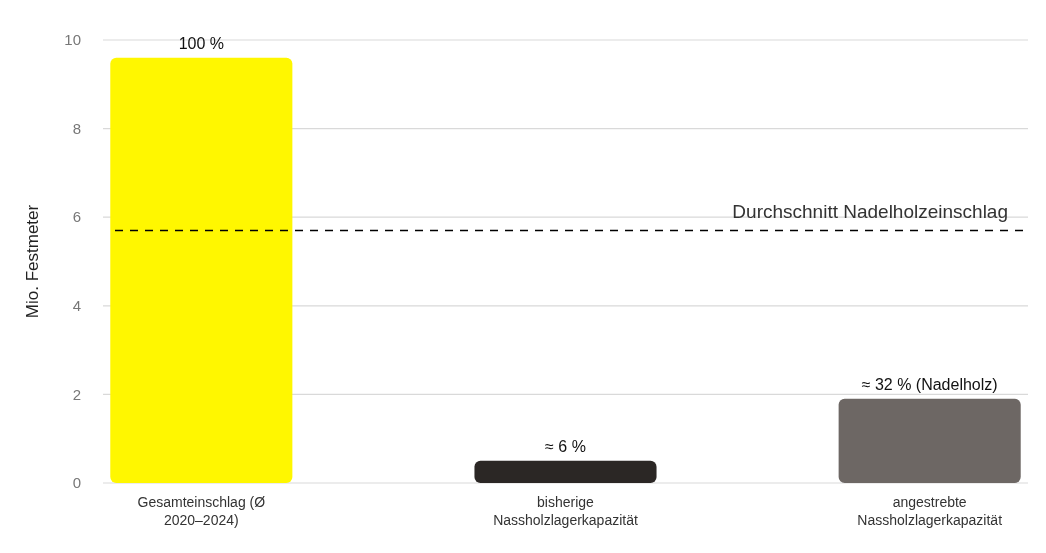  What do you see at coordinates (870, 212) in the screenshot?
I see `ref-line-label: Durchschnitt Nadelholzeinschlag` at bounding box center [870, 212].